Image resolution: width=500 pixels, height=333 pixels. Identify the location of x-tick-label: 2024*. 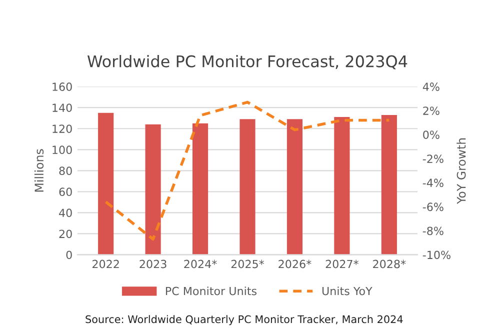
(200, 264).